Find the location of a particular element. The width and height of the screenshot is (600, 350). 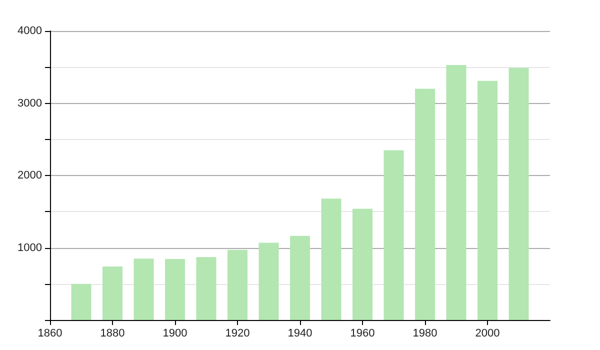

x-tick-label: 1920 is located at coordinates (237, 334).